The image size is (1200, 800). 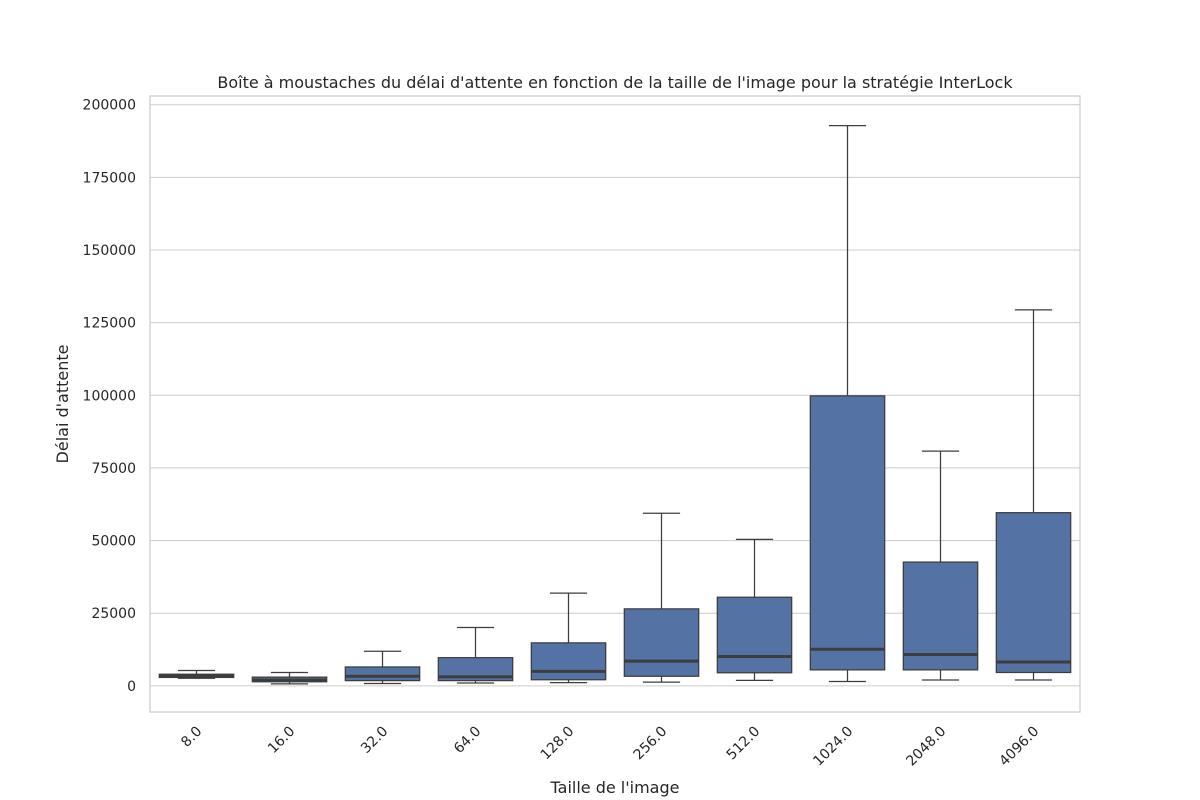 What do you see at coordinates (374, 740) in the screenshot?
I see `x-tick-label: 32.0` at bounding box center [374, 740].